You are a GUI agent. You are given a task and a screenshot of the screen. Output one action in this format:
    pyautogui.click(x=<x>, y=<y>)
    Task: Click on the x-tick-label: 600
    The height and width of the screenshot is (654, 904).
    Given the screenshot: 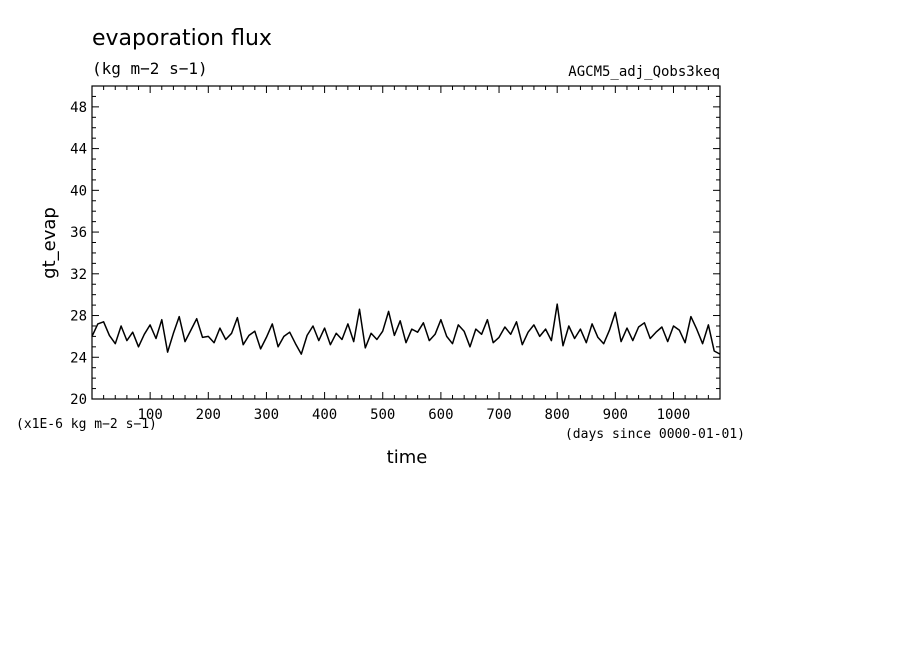 What is the action you would take?
    pyautogui.click(x=440, y=415)
    